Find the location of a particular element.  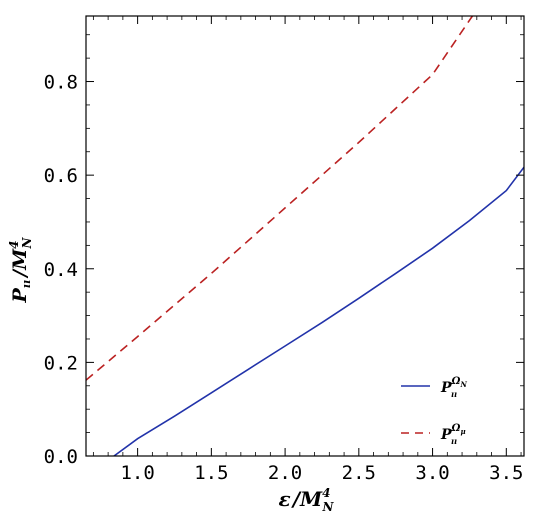

legend: PΩN ıı PΩμ ıı is located at coordinates (434, 411).